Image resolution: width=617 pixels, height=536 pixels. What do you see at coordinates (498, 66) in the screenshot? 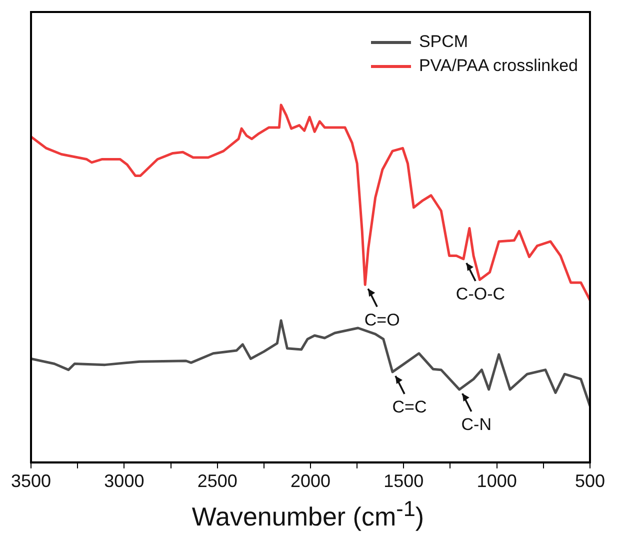
I see `legend-label: PVA/PAA crosslinked` at bounding box center [498, 66].